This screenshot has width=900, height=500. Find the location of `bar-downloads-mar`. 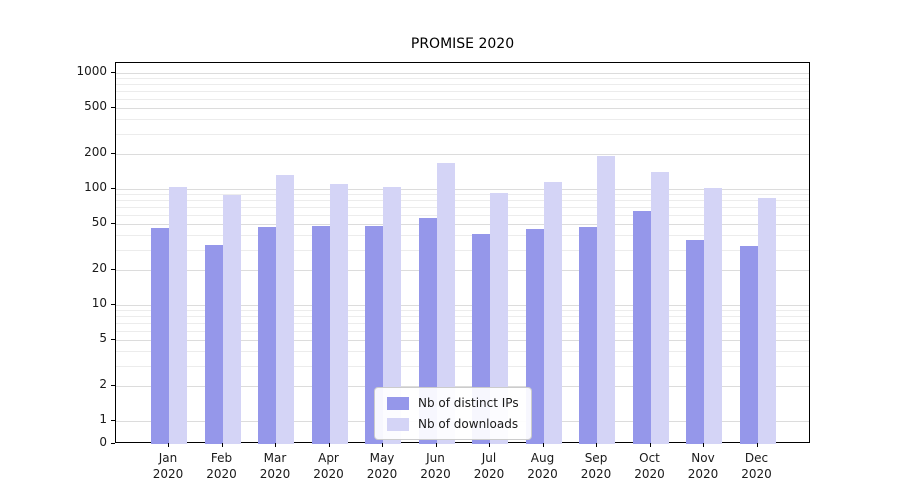

bar-downloads-mar is located at coordinates (285, 309).